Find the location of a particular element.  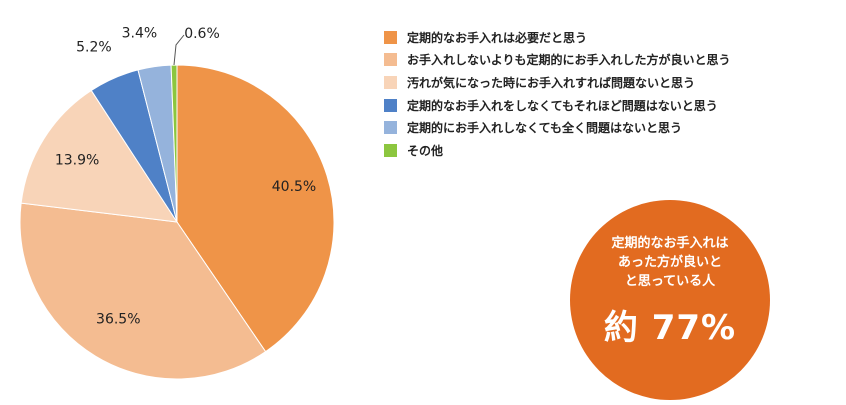

summary-callout: 定期的なお手入れは あった方が良いと と思っている人 約 77% is located at coordinates (670, 300).